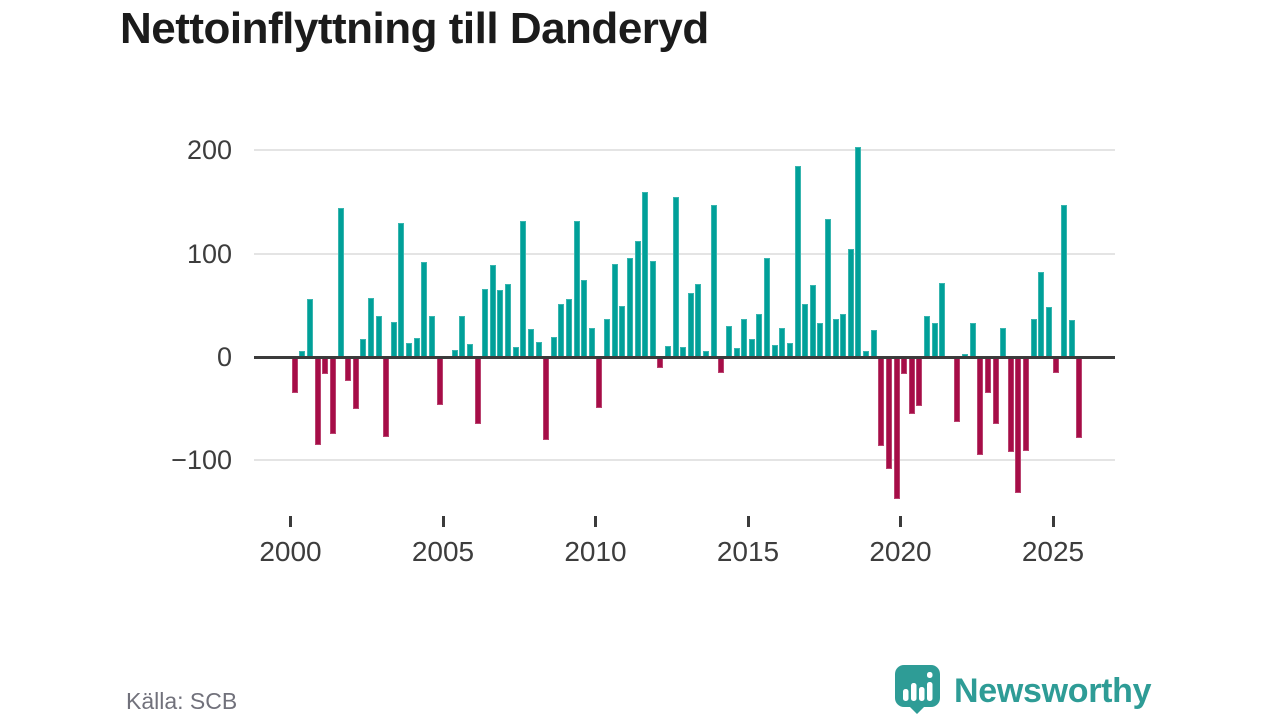  Describe the element at coordinates (904, 365) in the screenshot. I see `bar-2020-q1` at that location.